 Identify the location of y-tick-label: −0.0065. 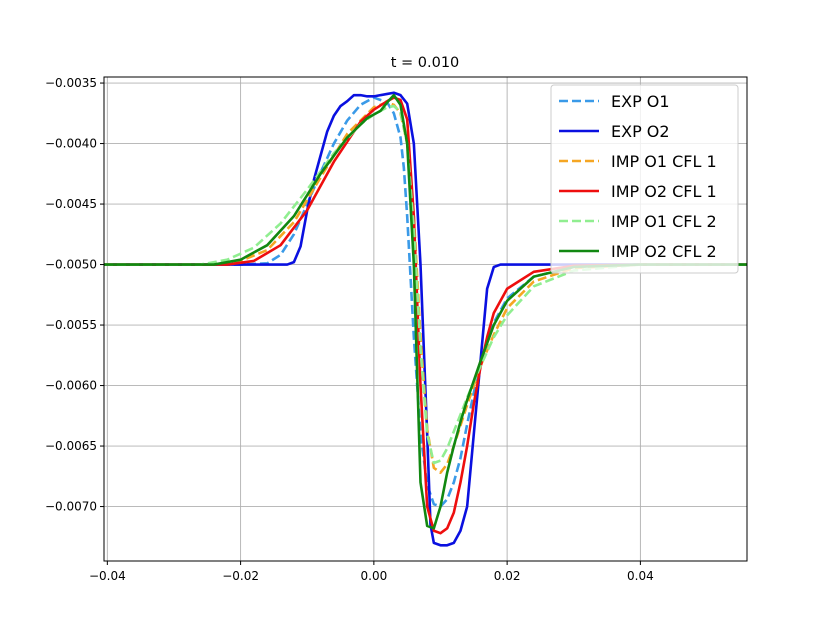
(71, 446).